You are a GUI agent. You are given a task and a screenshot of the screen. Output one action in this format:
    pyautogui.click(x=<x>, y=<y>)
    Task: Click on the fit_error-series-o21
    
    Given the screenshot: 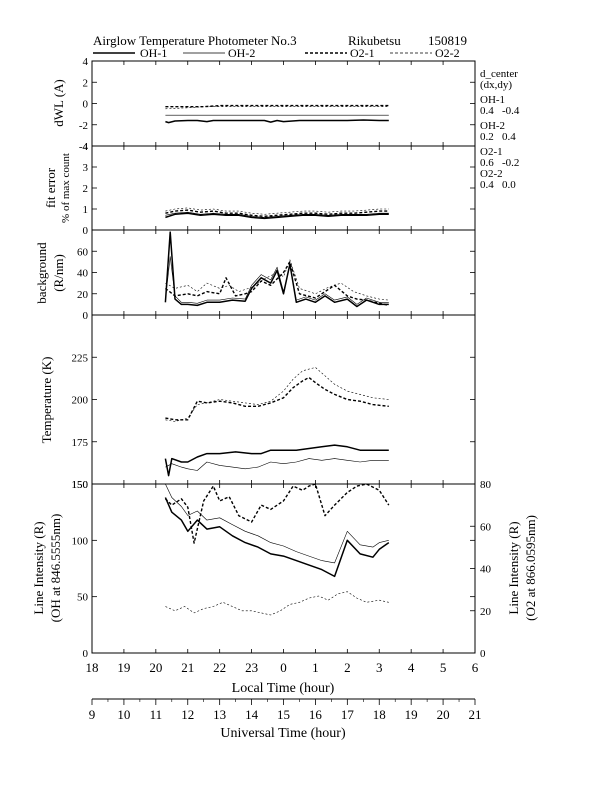 What is the action you would take?
    pyautogui.click(x=277, y=213)
    